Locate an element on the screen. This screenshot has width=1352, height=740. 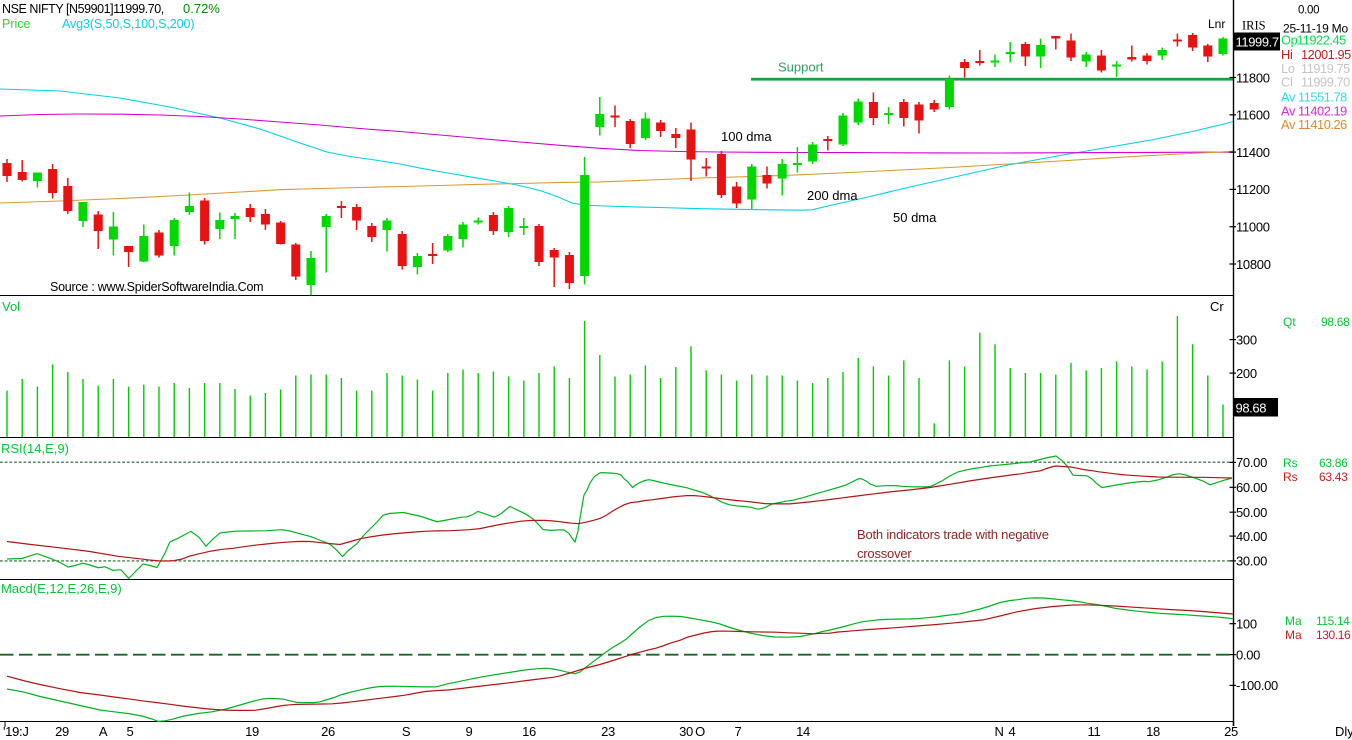
svg-text: 11 is located at coordinates (1094, 731).